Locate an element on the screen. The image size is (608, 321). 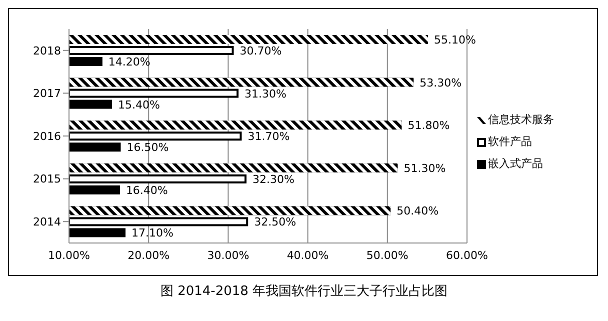
data-label: 16.40% is located at coordinates (147, 190).